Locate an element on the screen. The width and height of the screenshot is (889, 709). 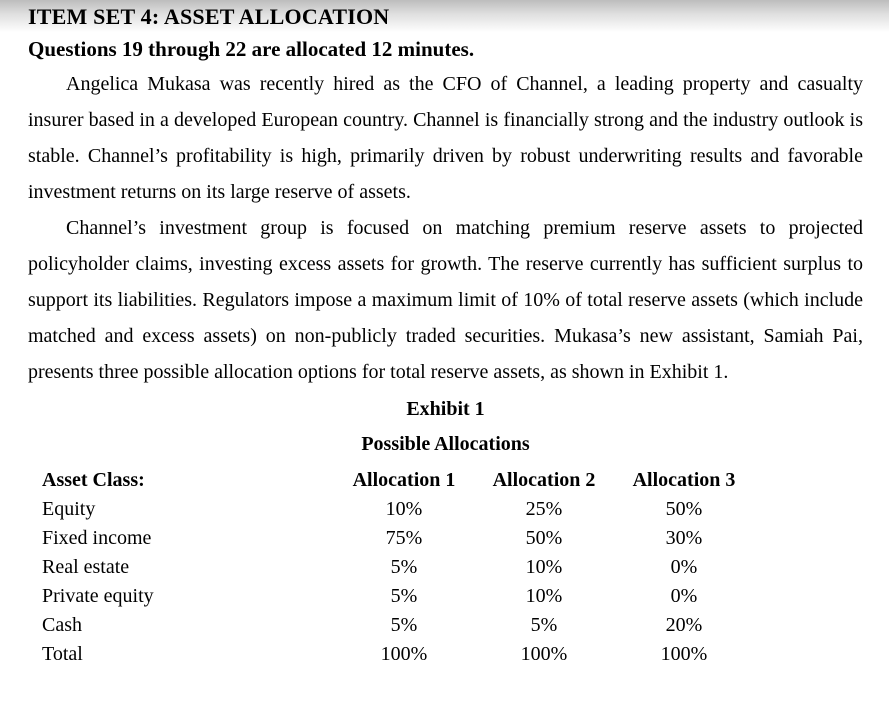
row-label: Cash is located at coordinates (62, 625).